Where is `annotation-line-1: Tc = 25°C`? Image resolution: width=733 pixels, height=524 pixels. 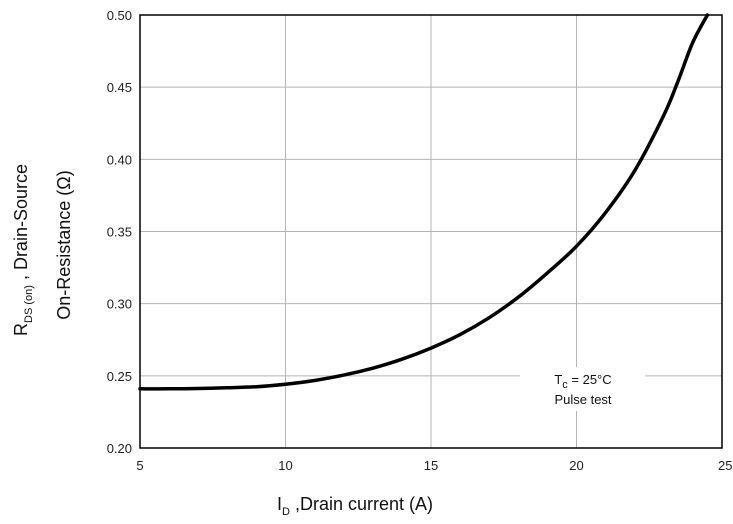 annotation-line-1: Tc = 25°C is located at coordinates (582, 381).